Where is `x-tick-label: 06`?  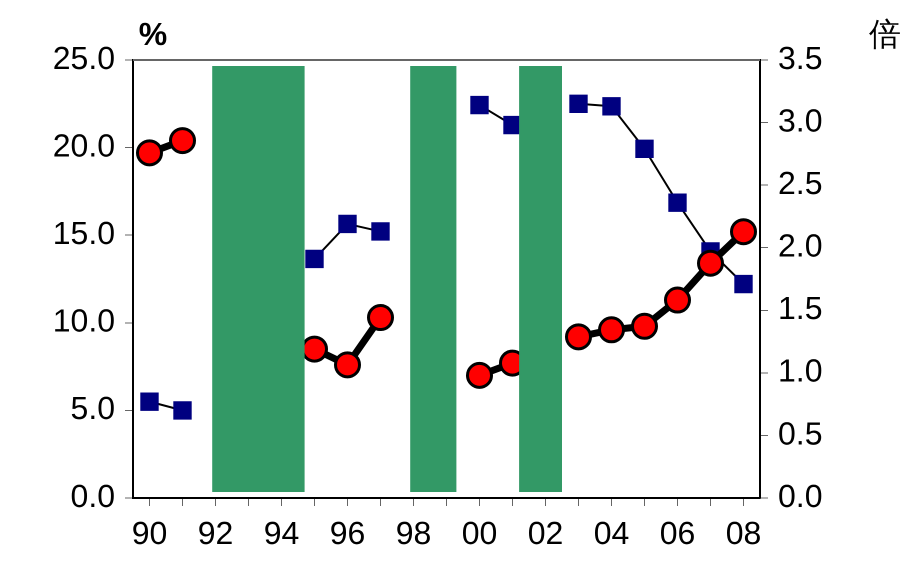
x-tick-label: 06 is located at coordinates (678, 533).